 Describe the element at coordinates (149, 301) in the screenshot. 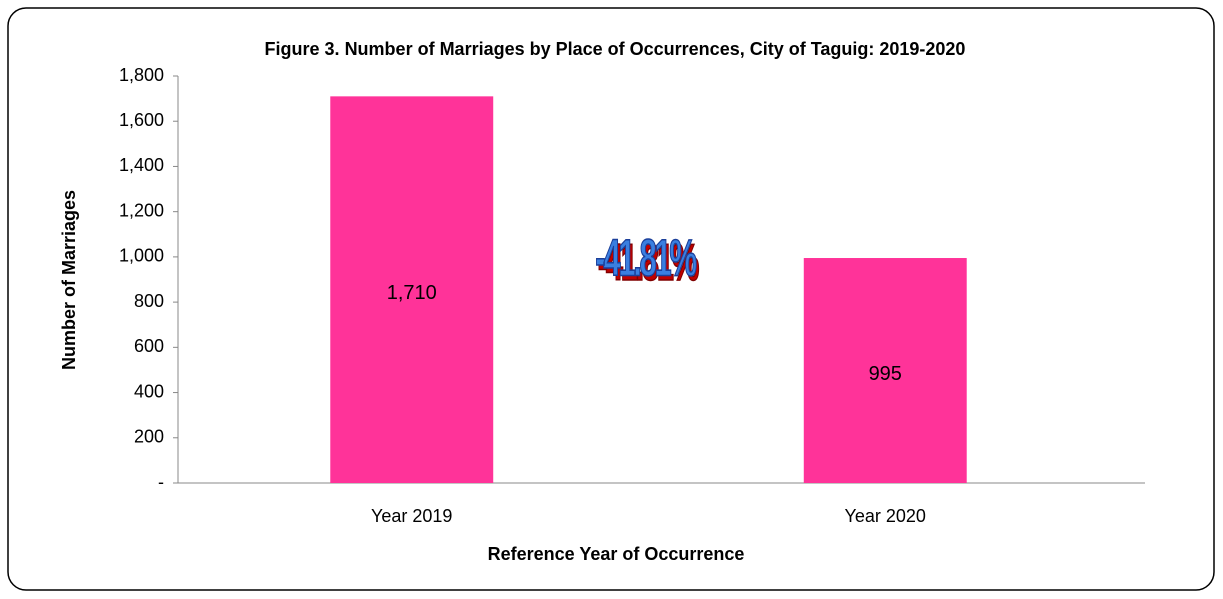

I see `y-tick-label: 800` at that location.